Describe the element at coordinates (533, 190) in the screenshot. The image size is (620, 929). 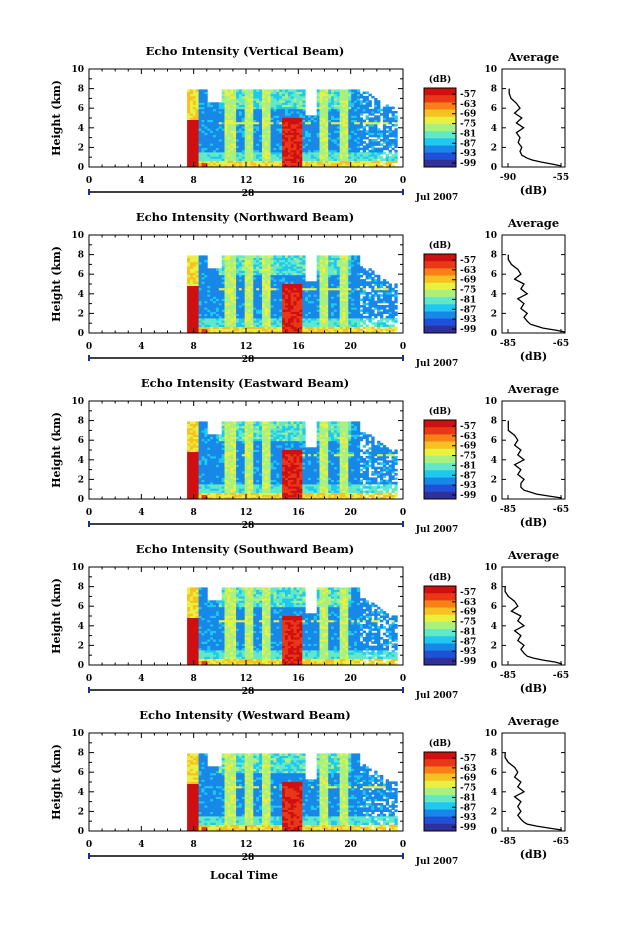
I see `average-x-label: (dB)` at that location.